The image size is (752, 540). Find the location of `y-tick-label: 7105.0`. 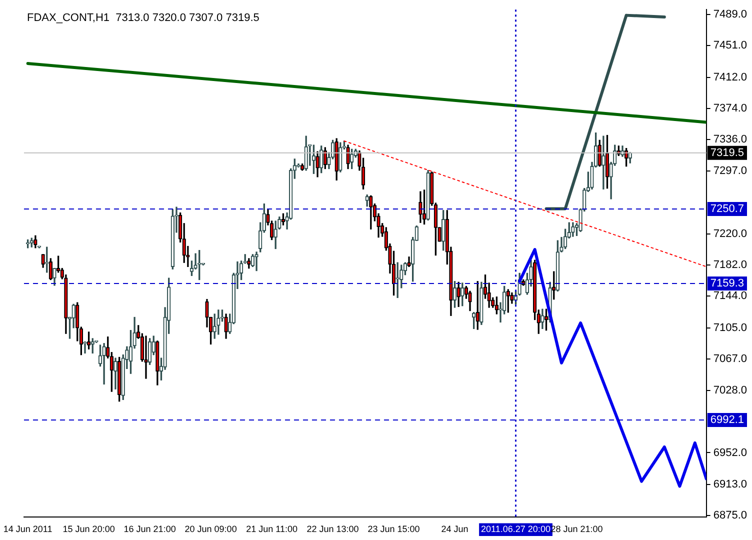

y-tick-label: 7105.0 is located at coordinates (730, 328).